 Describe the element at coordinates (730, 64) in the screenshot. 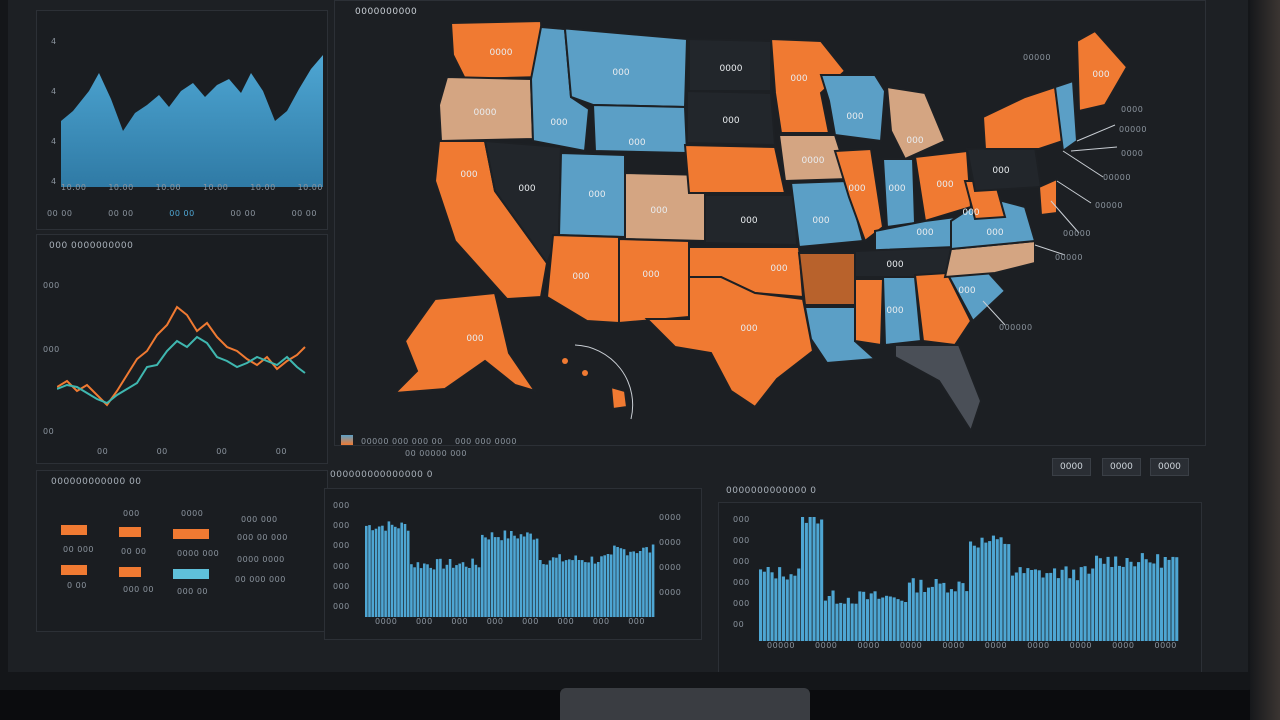

I see `state-north-dakota` at that location.